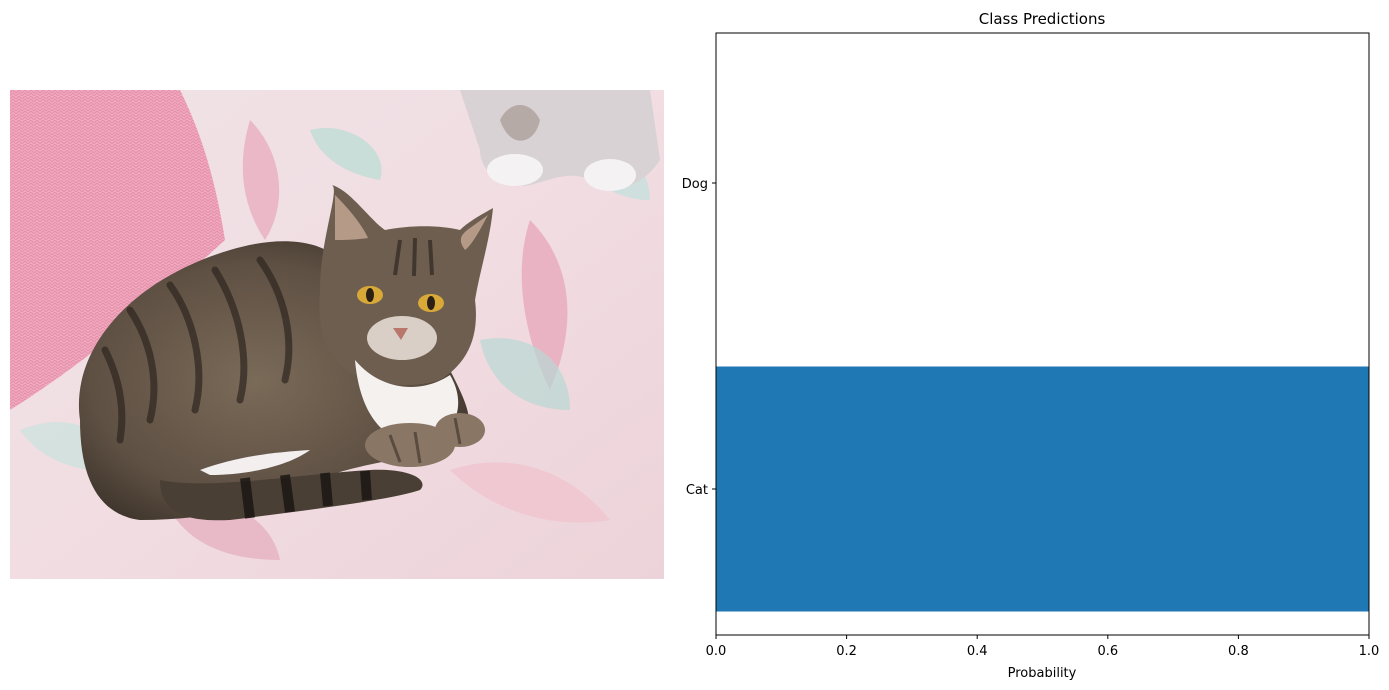 The height and width of the screenshot is (690, 1389). I want to click on x-axis-label: Probability, so click(1042, 673).